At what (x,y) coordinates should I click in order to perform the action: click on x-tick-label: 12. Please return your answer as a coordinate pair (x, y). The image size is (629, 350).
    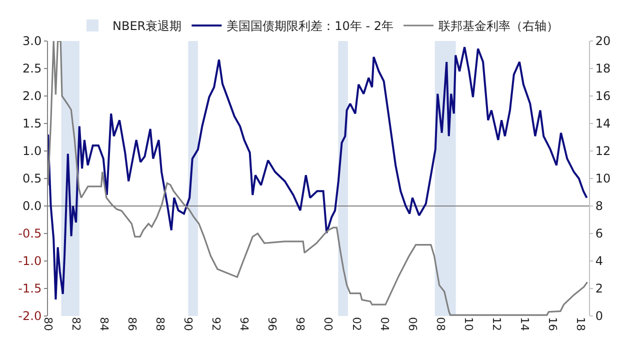
    Looking at the image, I should click on (496, 324).